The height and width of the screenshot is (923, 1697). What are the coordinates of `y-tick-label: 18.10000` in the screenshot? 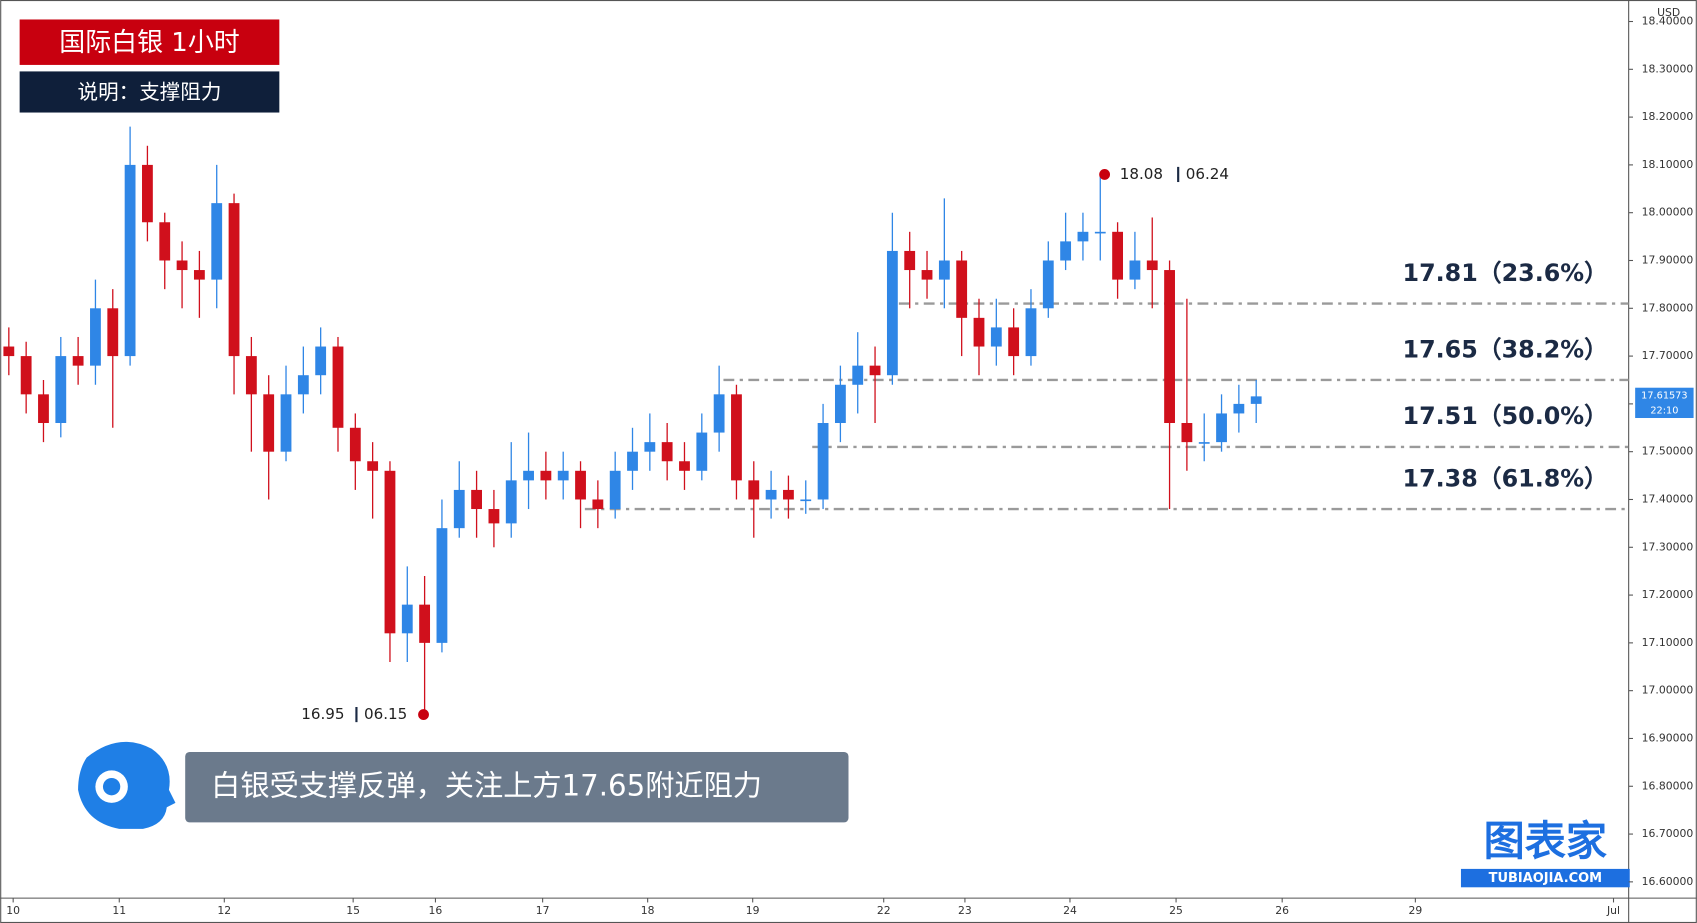 It's located at (1668, 164).